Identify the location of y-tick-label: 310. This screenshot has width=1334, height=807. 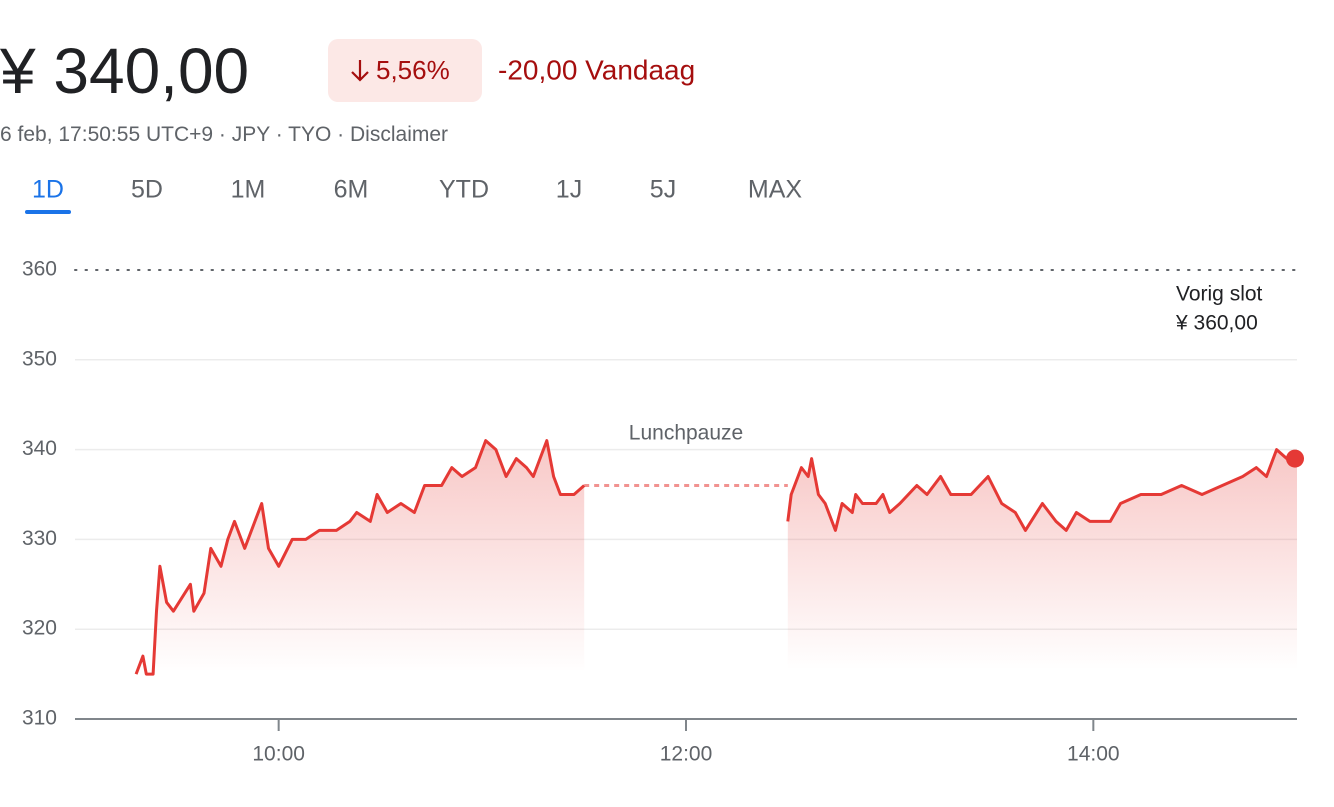
(39, 718).